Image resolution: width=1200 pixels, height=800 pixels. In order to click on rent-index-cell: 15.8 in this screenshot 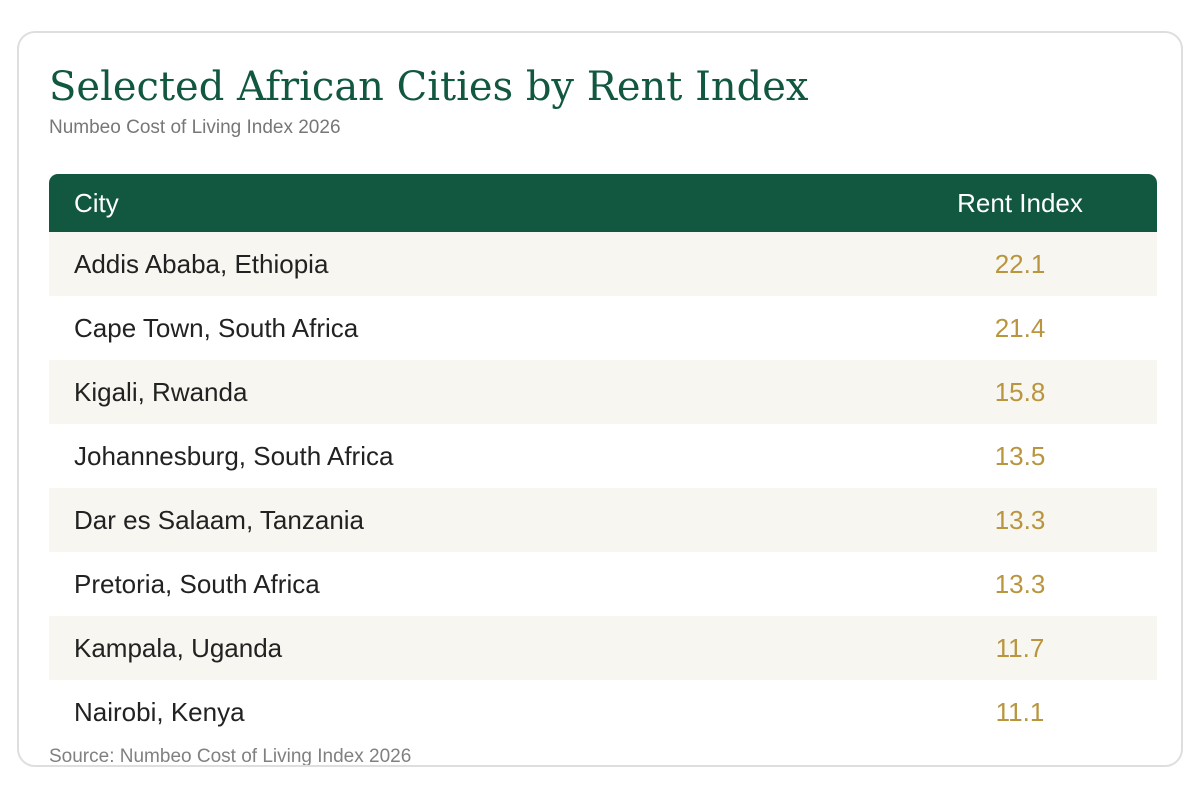, I will do `click(1020, 391)`.